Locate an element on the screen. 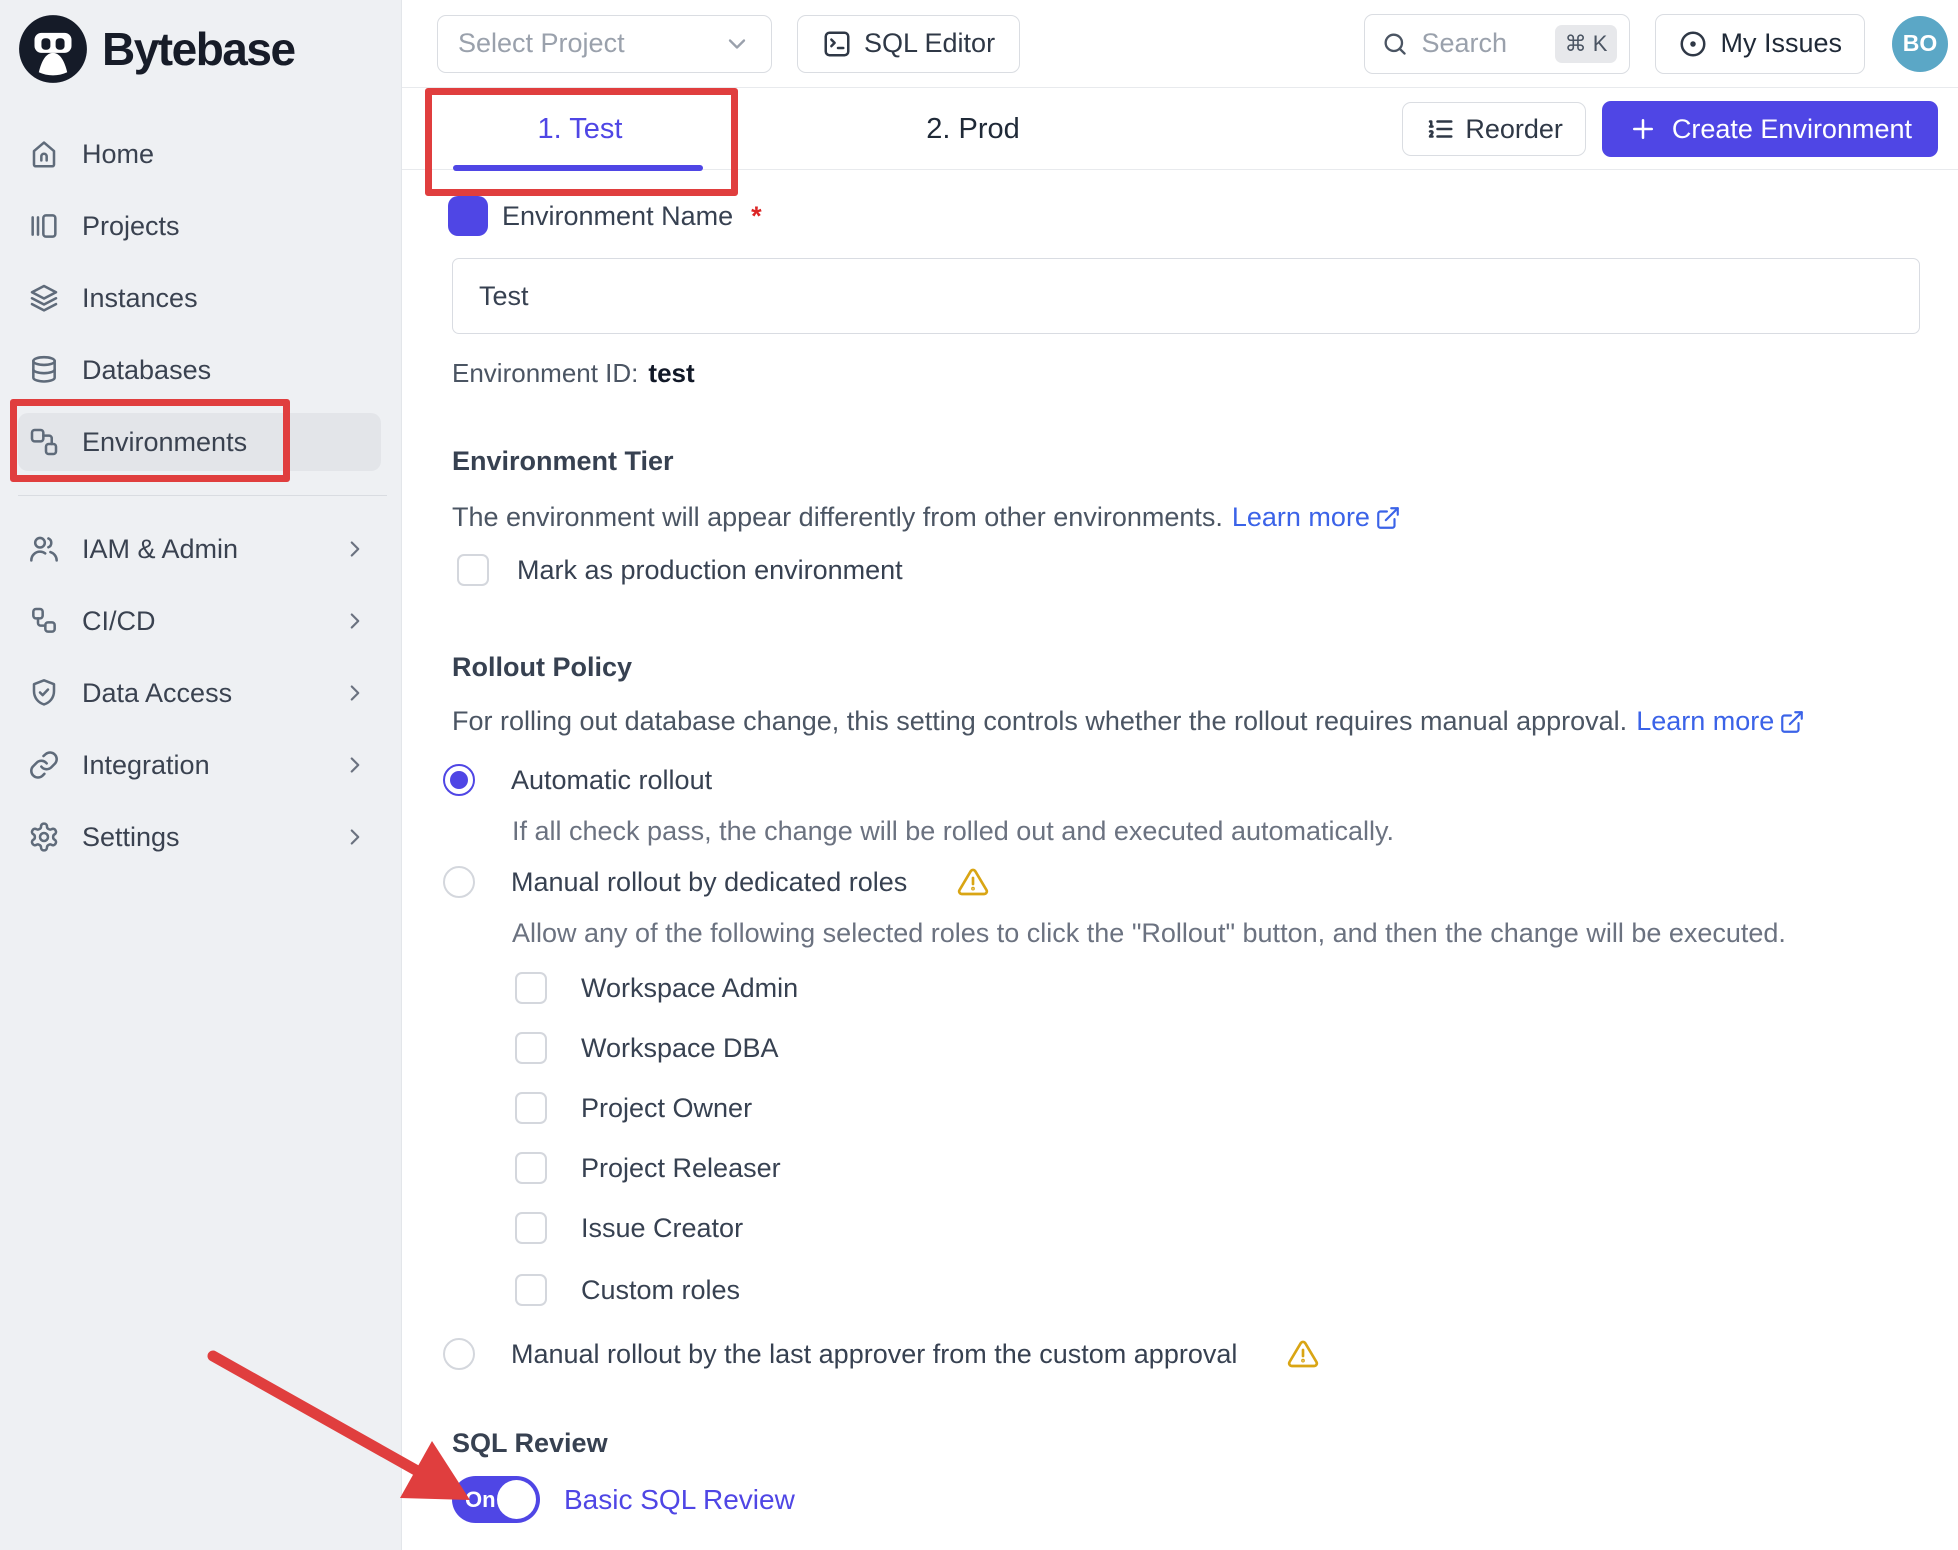 This screenshot has height=1550, width=1958. sidebar-item-label: IAM & Admin is located at coordinates (160, 548).